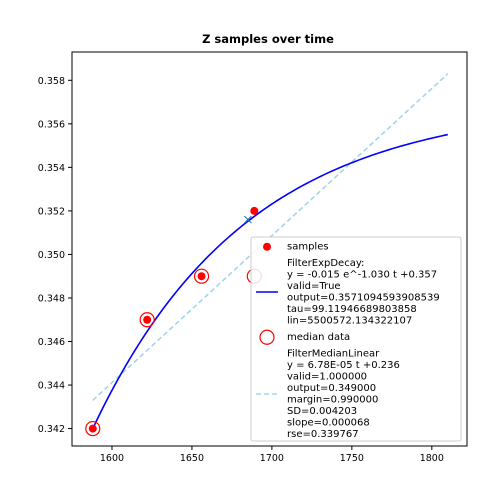 This screenshot has width=500, height=500. What do you see at coordinates (352, 309) in the screenshot?
I see `legend-label-line: tau=99.11946689803858` at bounding box center [352, 309].